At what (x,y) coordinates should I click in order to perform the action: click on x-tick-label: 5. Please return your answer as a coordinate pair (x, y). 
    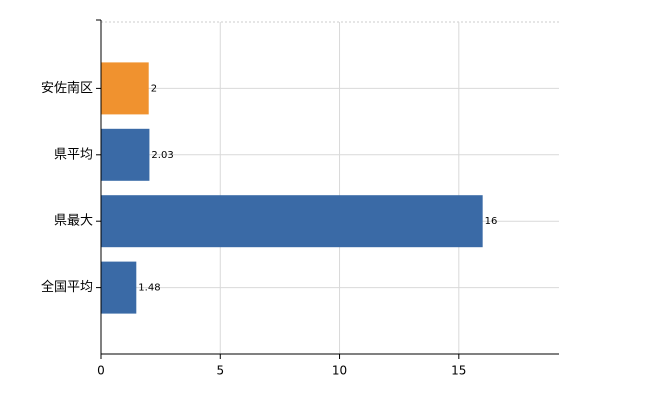
    Looking at the image, I should click on (220, 371).